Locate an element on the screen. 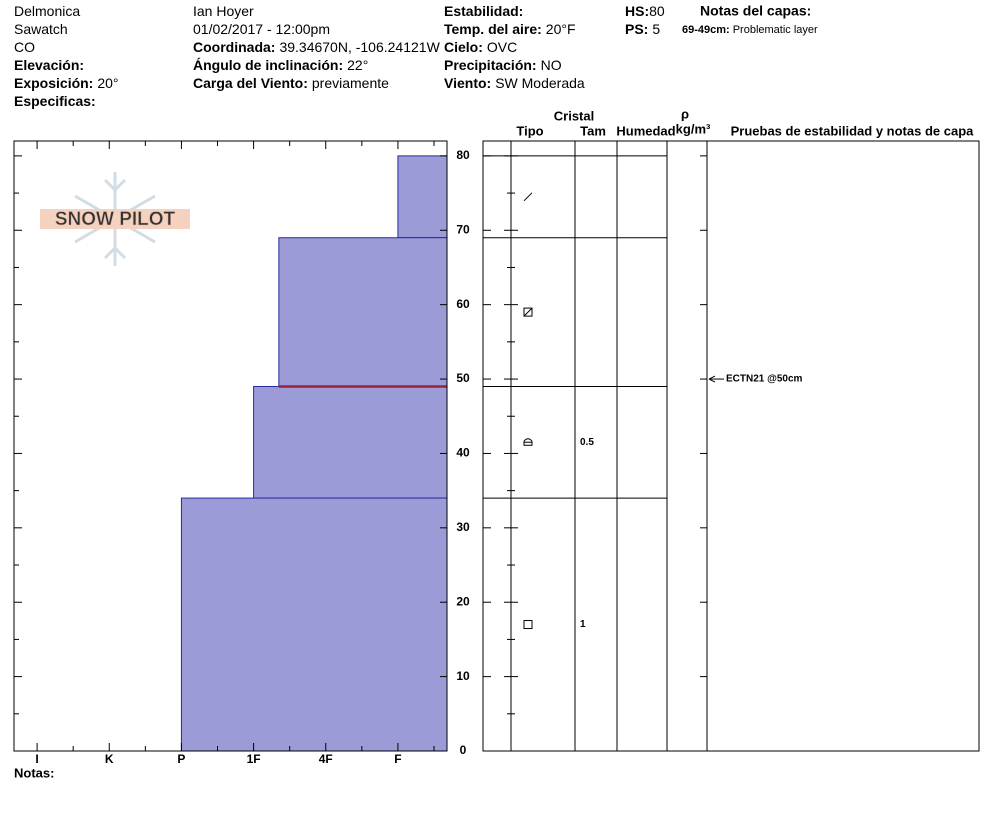  hardness-label: K is located at coordinates (109, 759).